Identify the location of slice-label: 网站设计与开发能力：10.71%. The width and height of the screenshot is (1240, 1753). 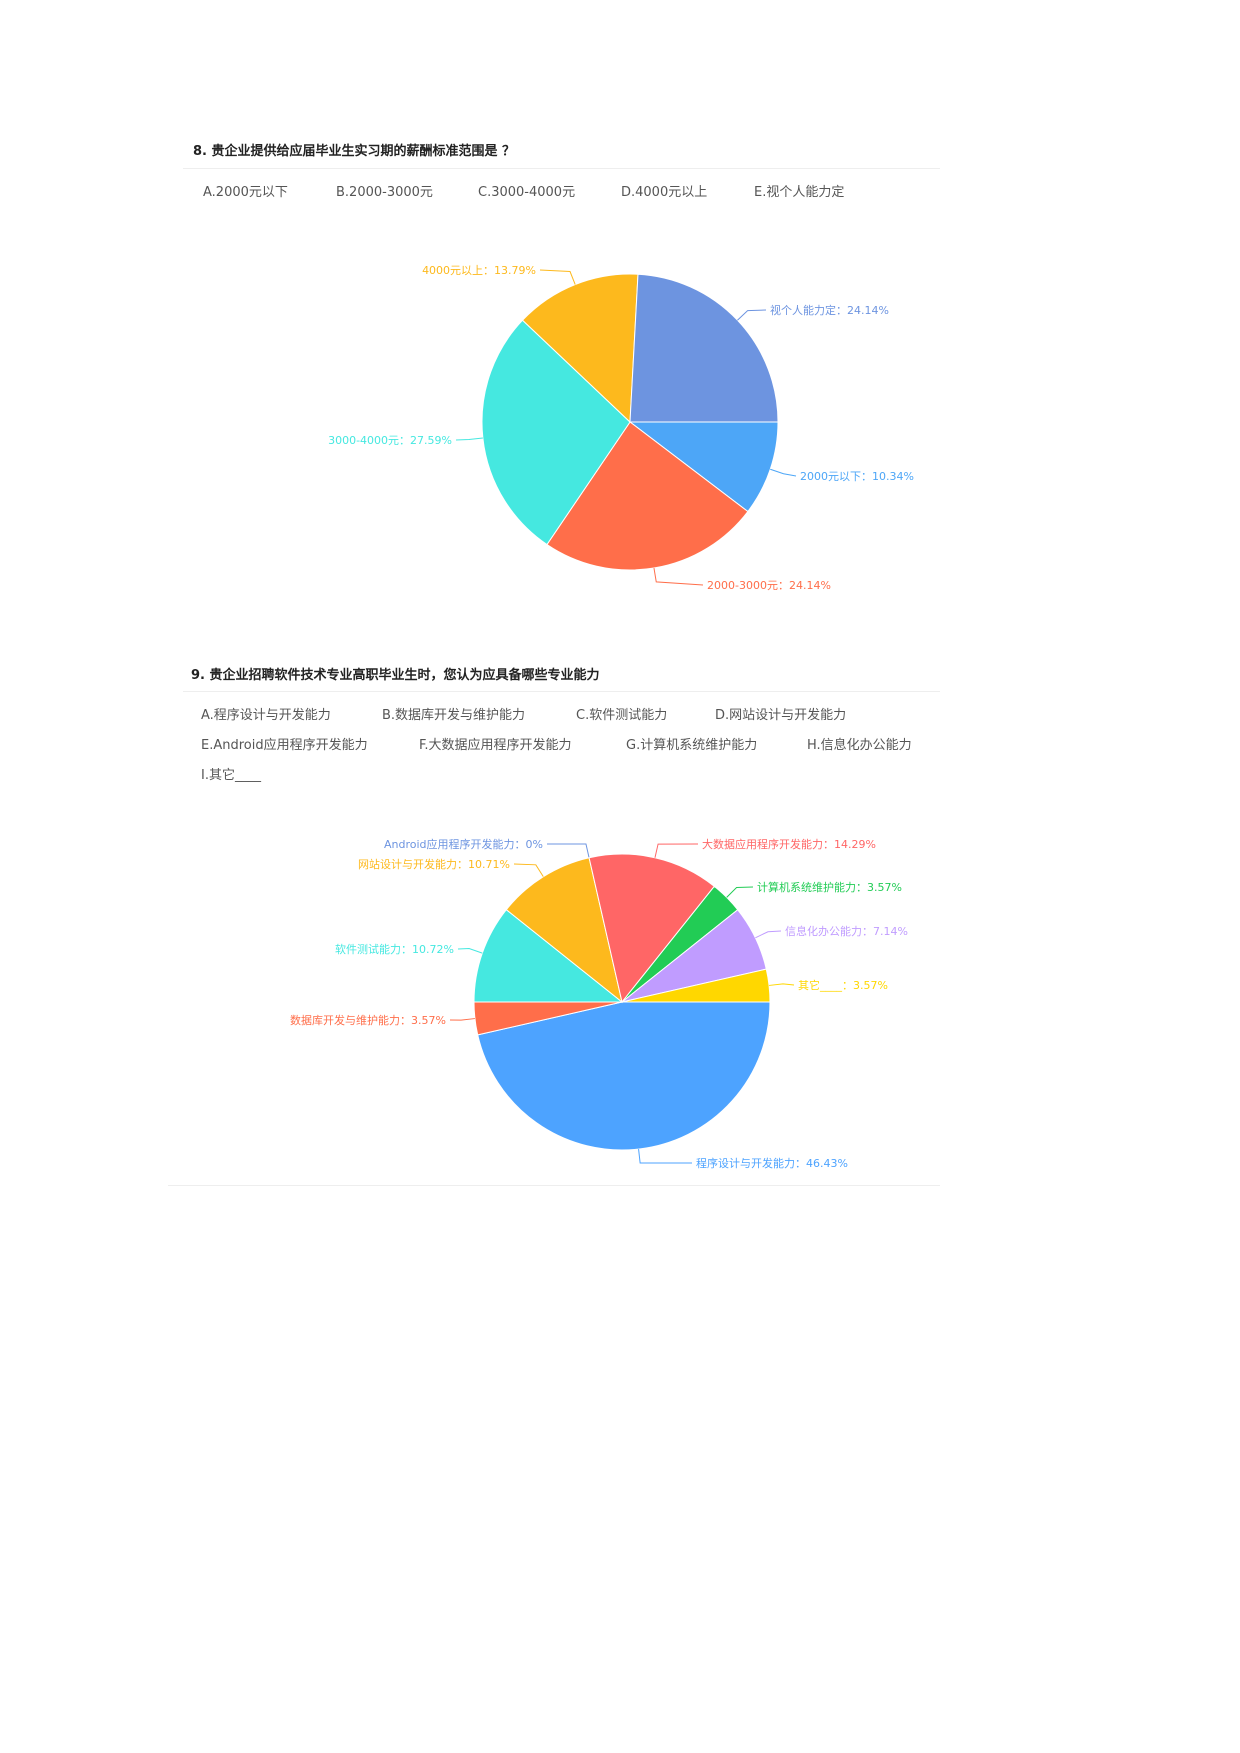
(434, 864).